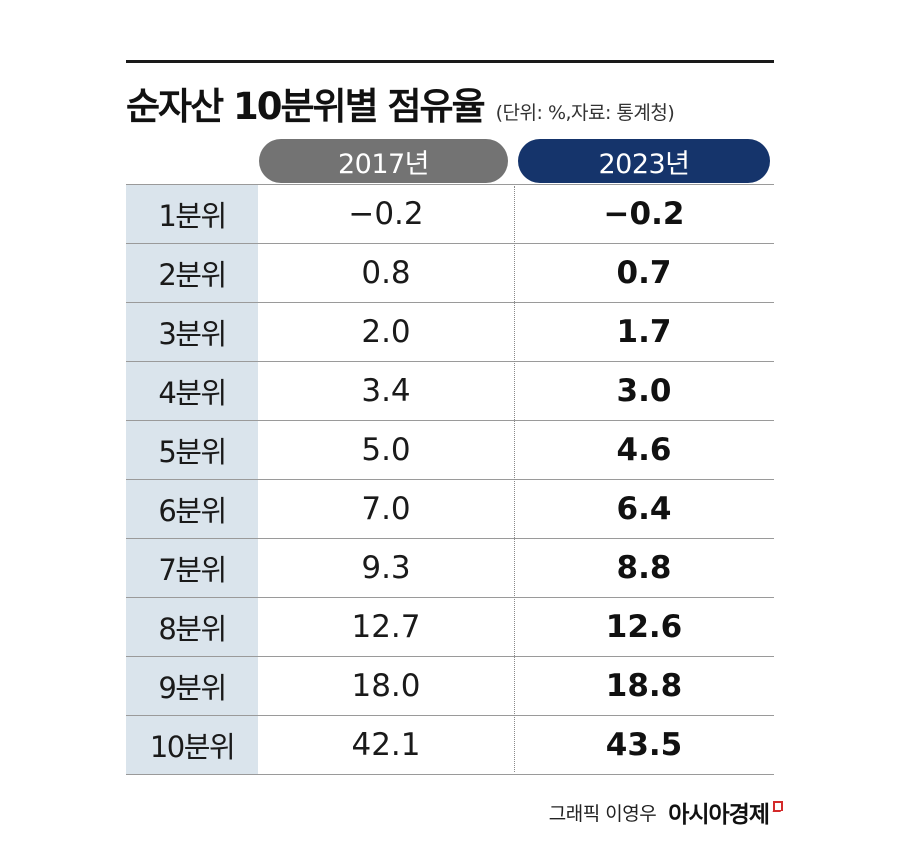  I want to click on value-2023: −0.2, so click(644, 214).